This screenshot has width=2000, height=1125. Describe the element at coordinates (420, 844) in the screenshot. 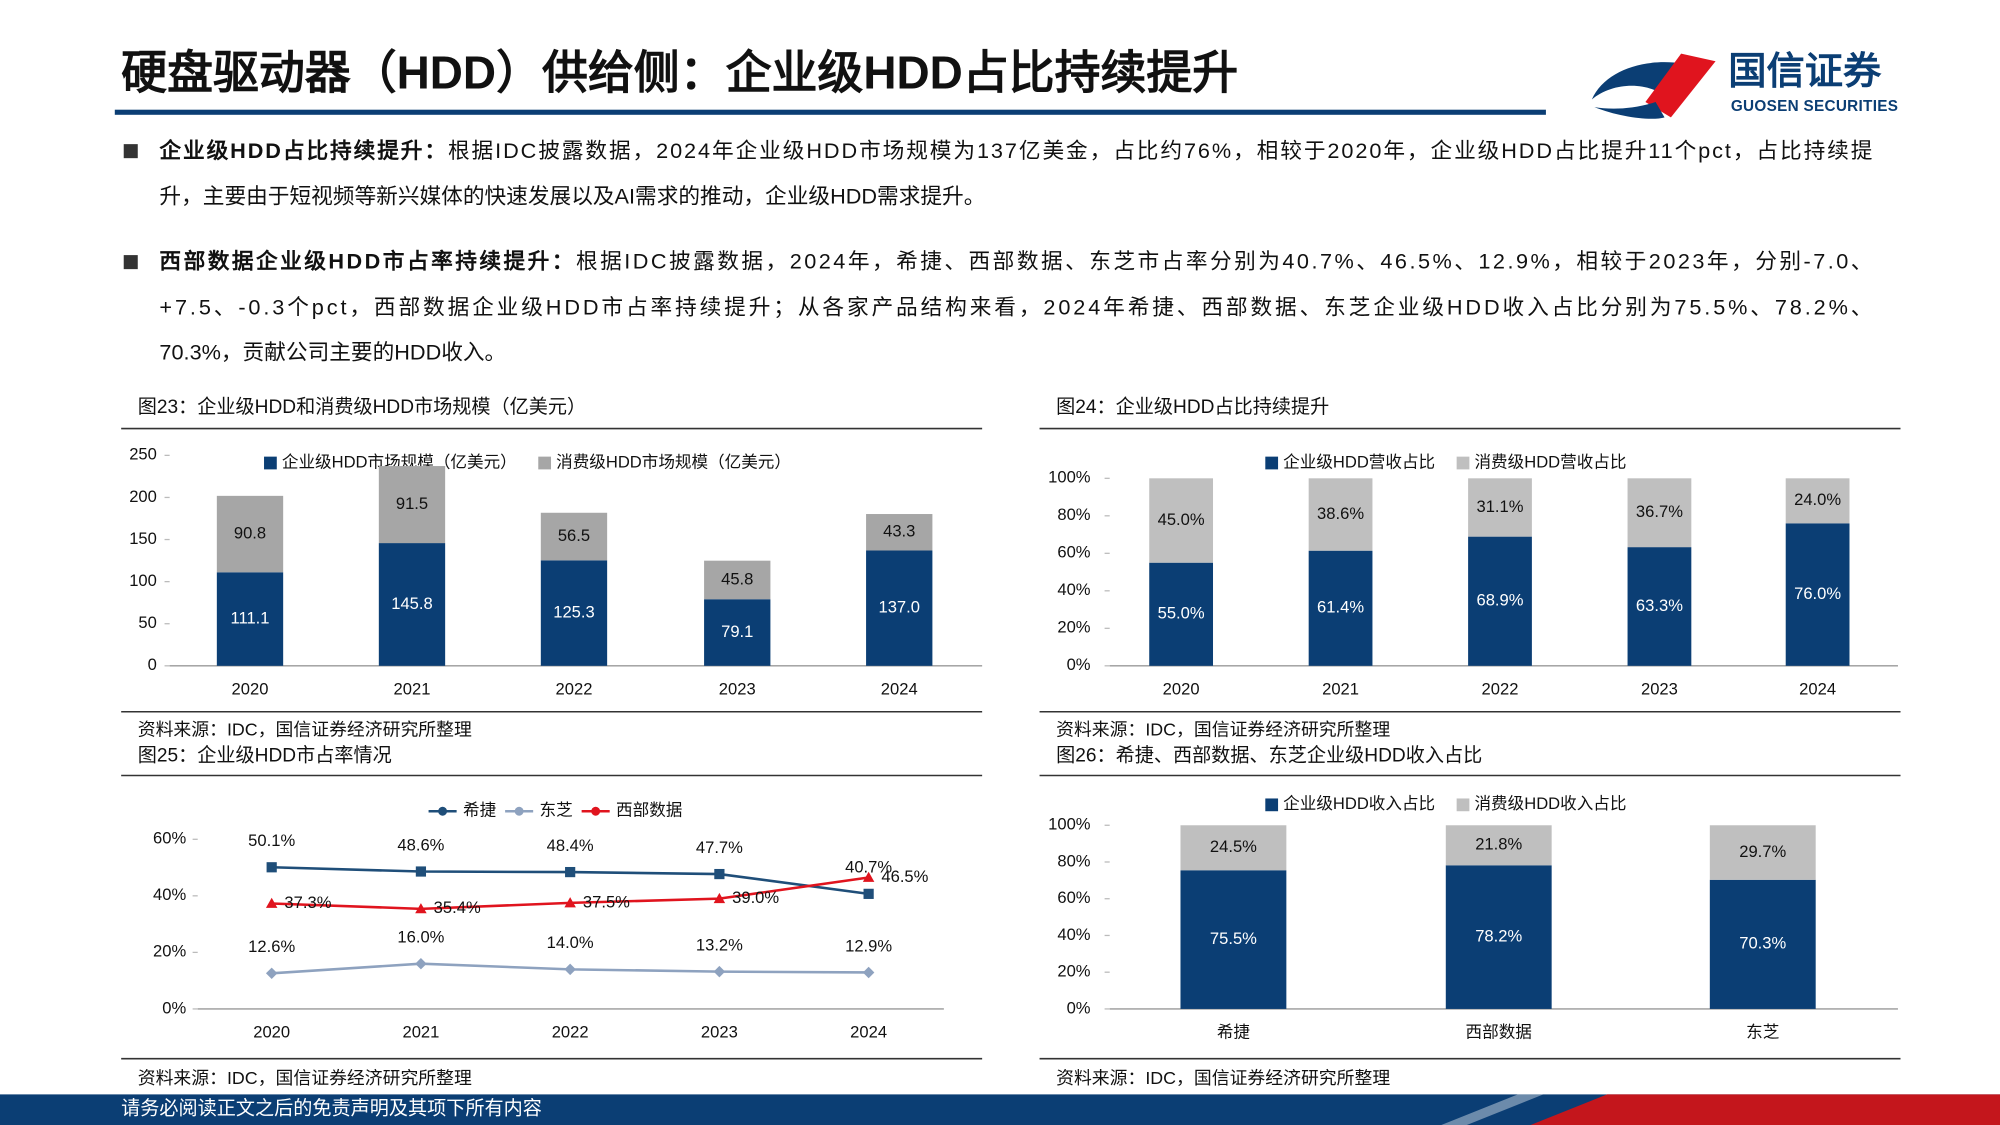

I see `value-label: 48.6%` at that location.